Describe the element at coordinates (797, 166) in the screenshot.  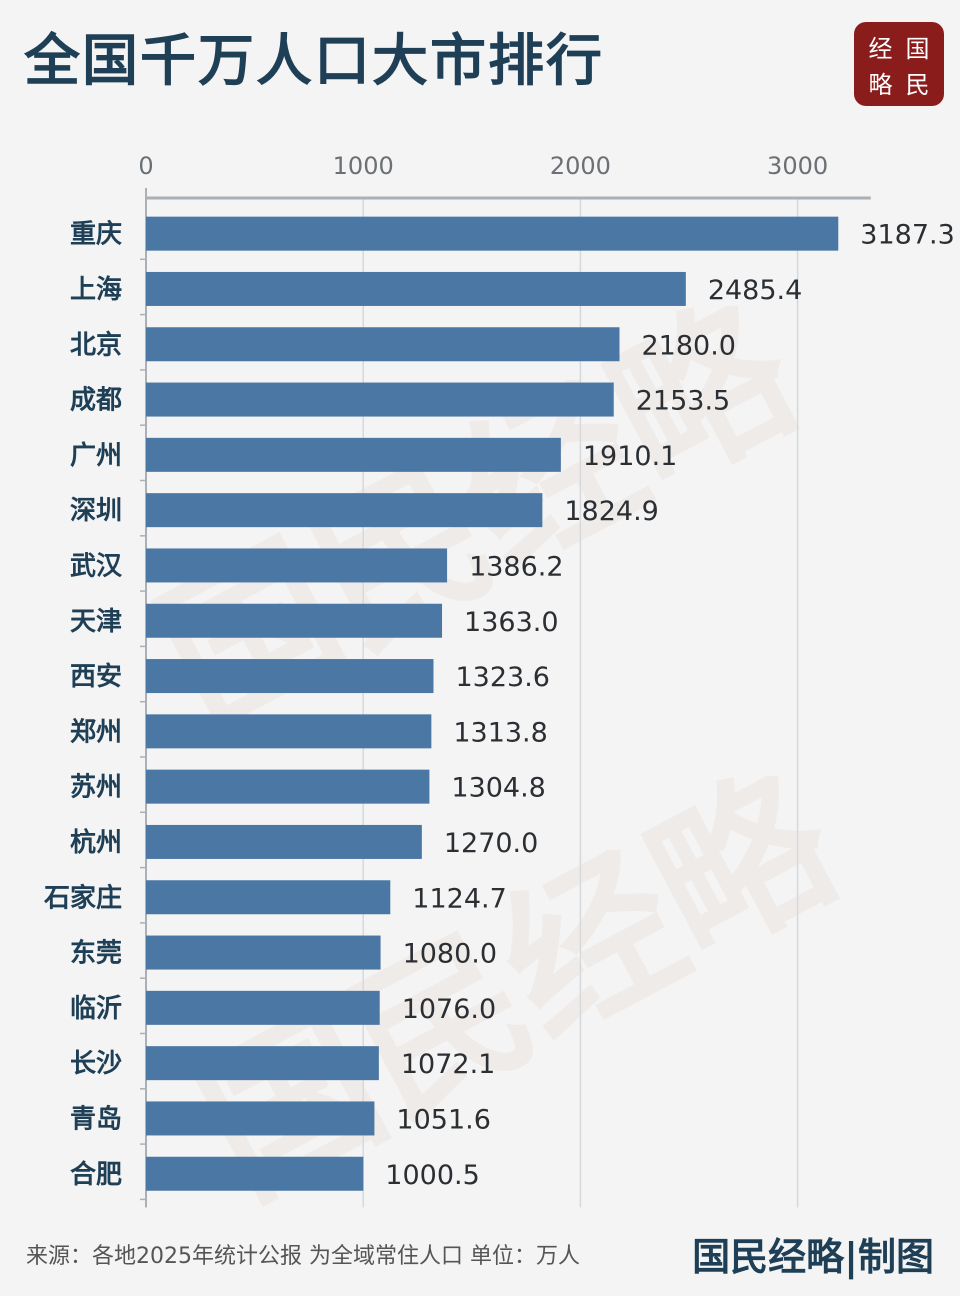
I see `x-tick-label: 3000` at that location.